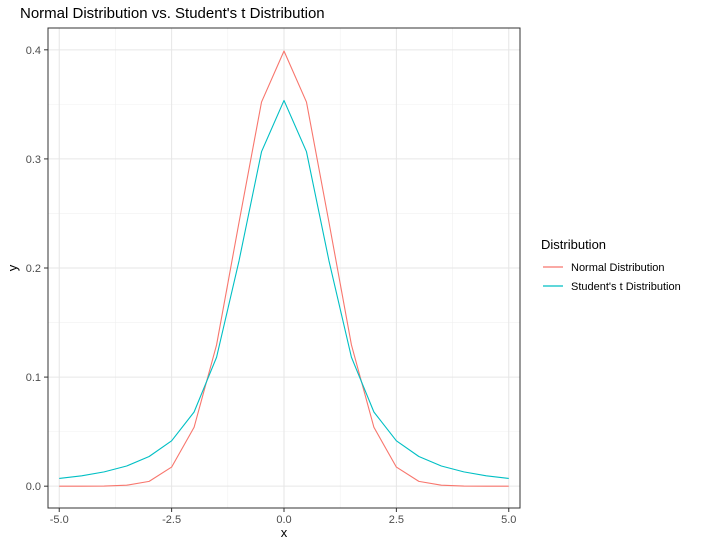 The width and height of the screenshot is (703, 540). What do you see at coordinates (59, 520) in the screenshot?
I see `x-tick-label: -5.0` at bounding box center [59, 520].